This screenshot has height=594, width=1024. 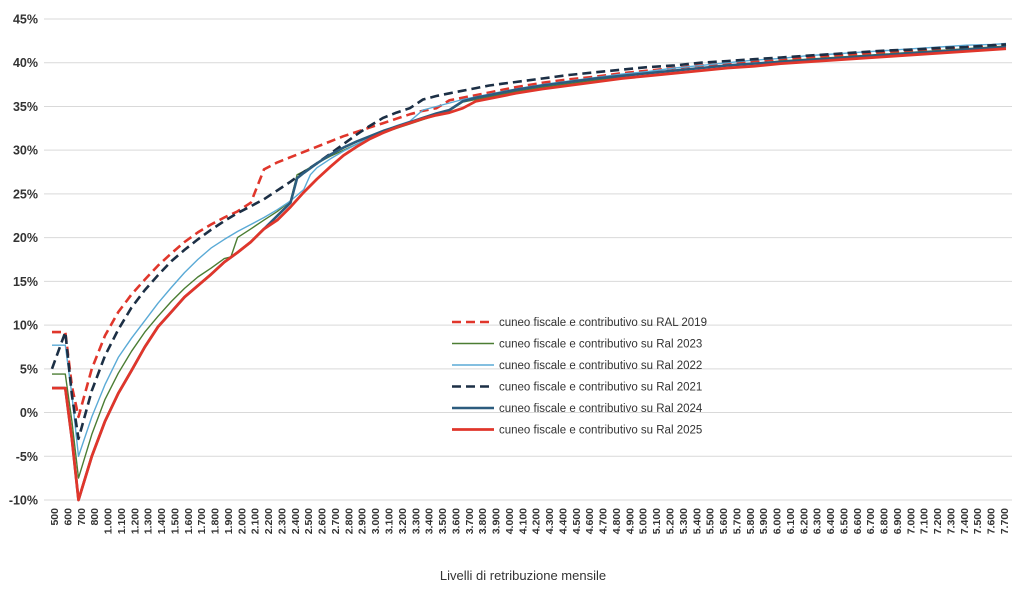 I want to click on x-axis-label: Livelli di retribuzione mensile, so click(x=523, y=575).